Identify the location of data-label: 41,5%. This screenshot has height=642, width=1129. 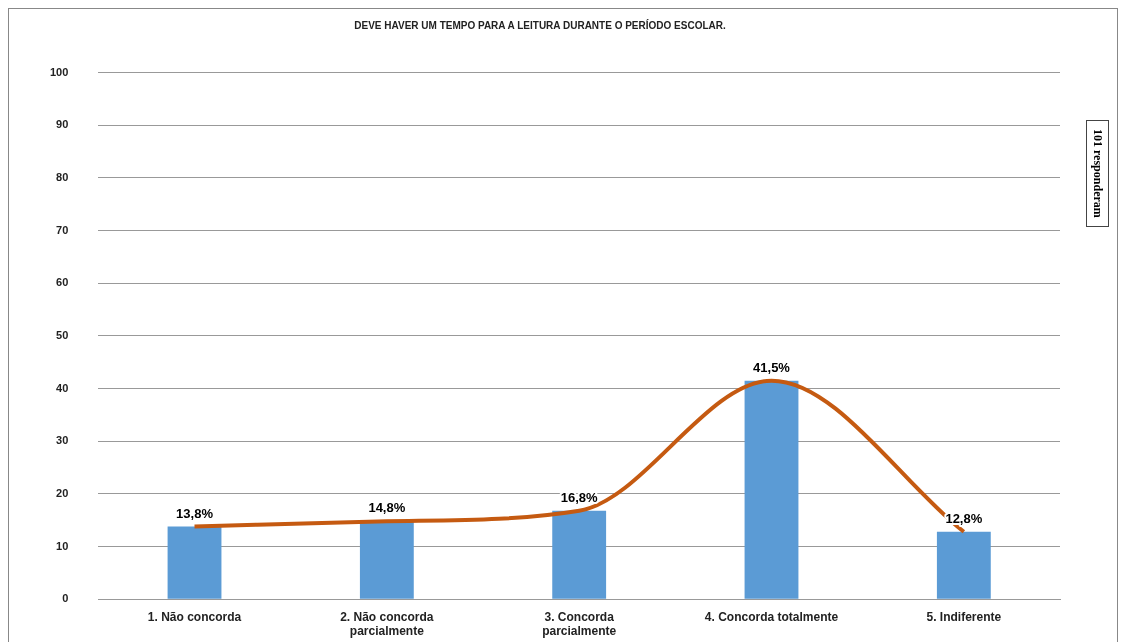
(772, 367).